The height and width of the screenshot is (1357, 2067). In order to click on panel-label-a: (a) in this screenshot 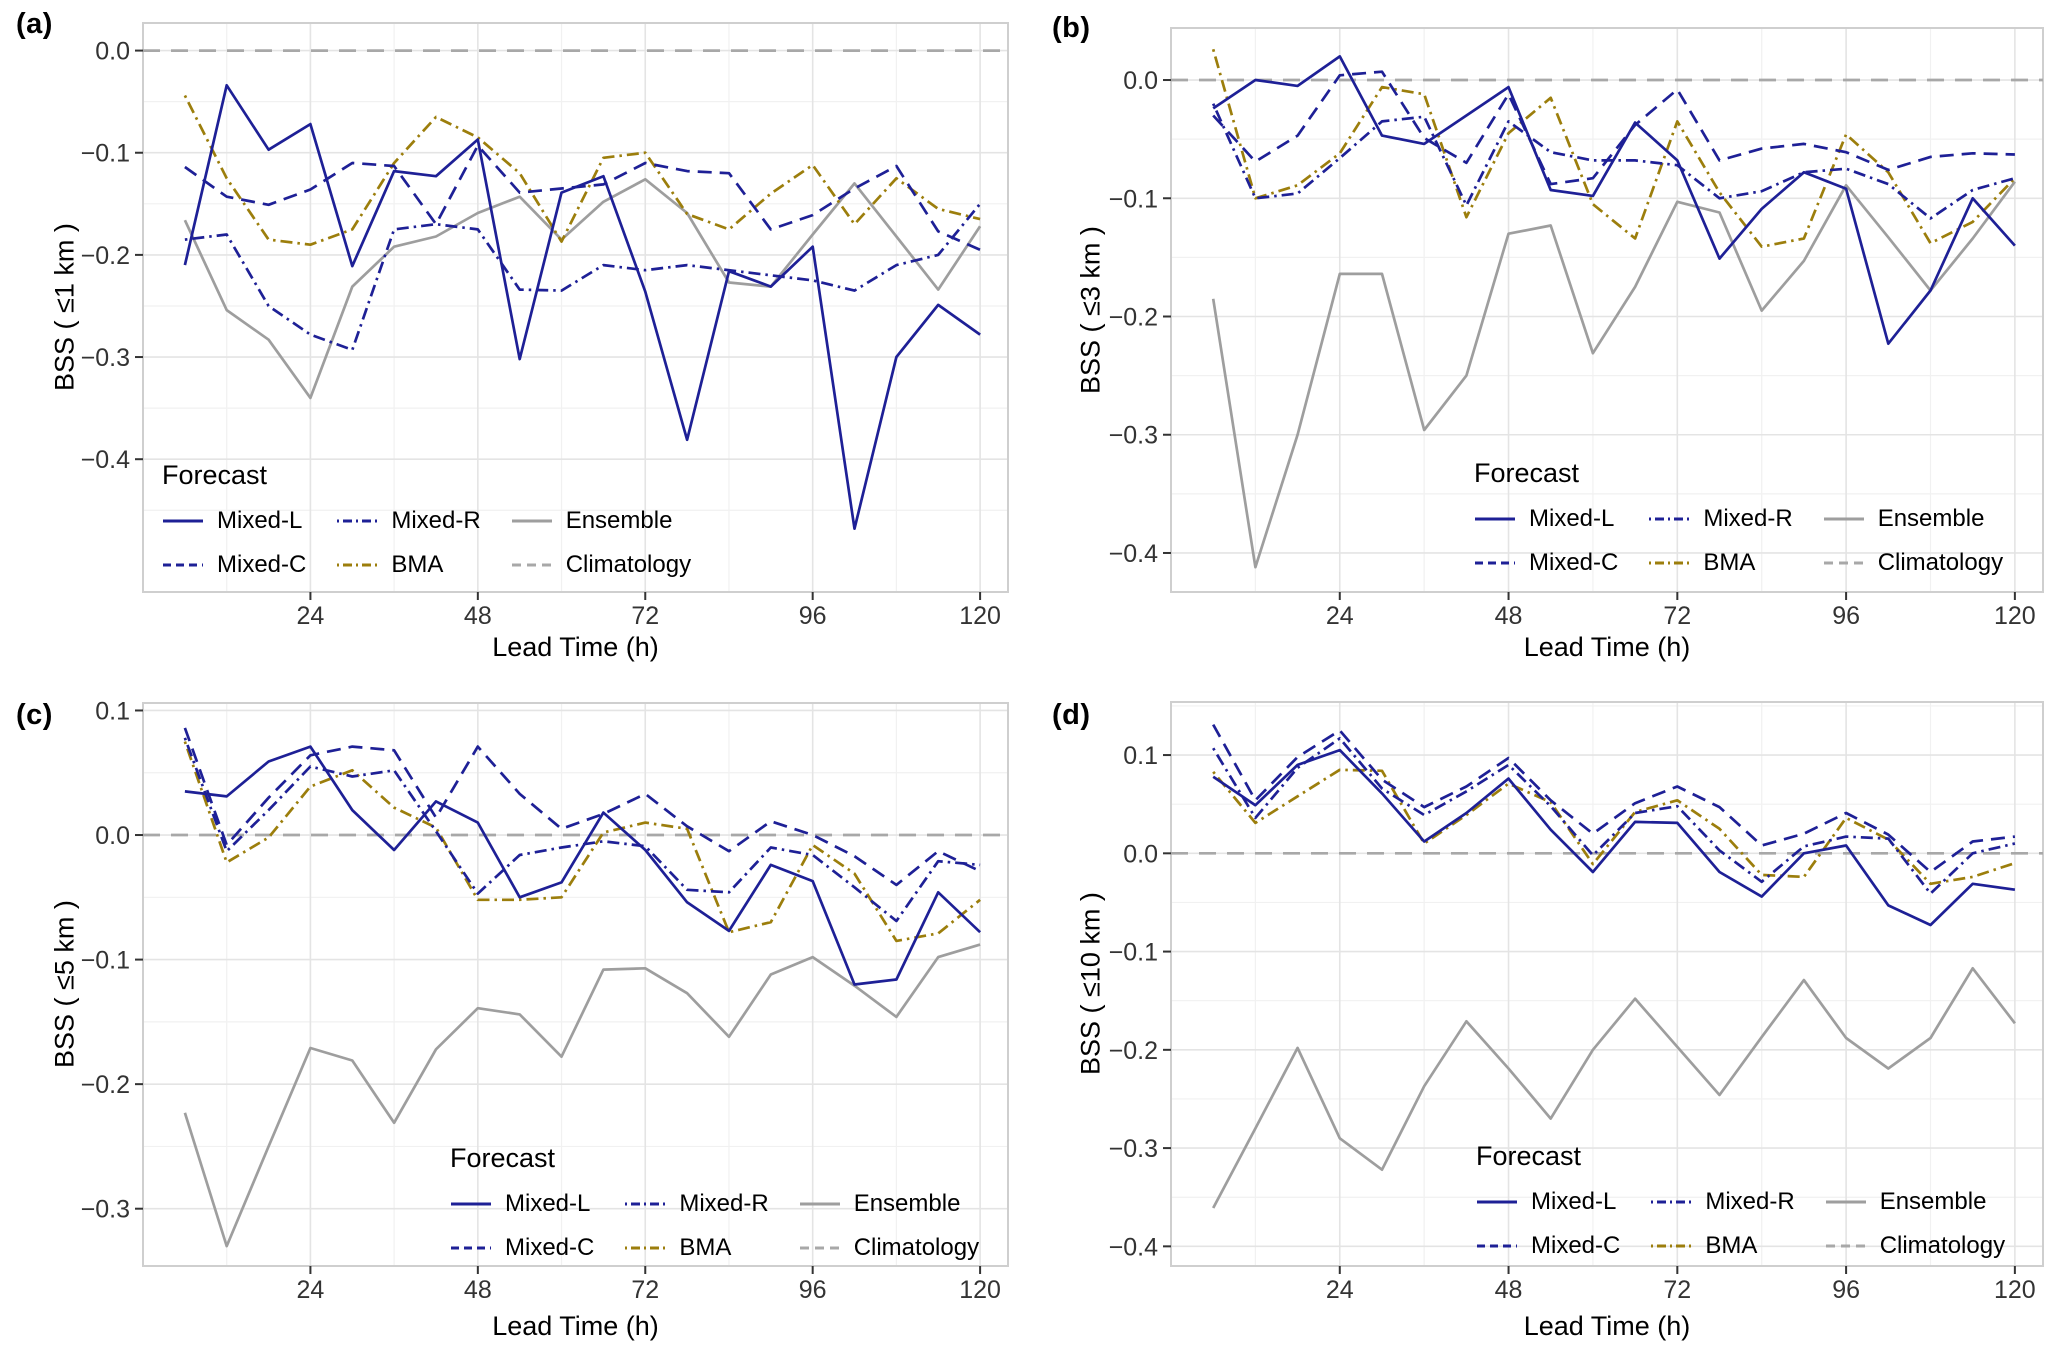, I will do `click(34, 24)`.